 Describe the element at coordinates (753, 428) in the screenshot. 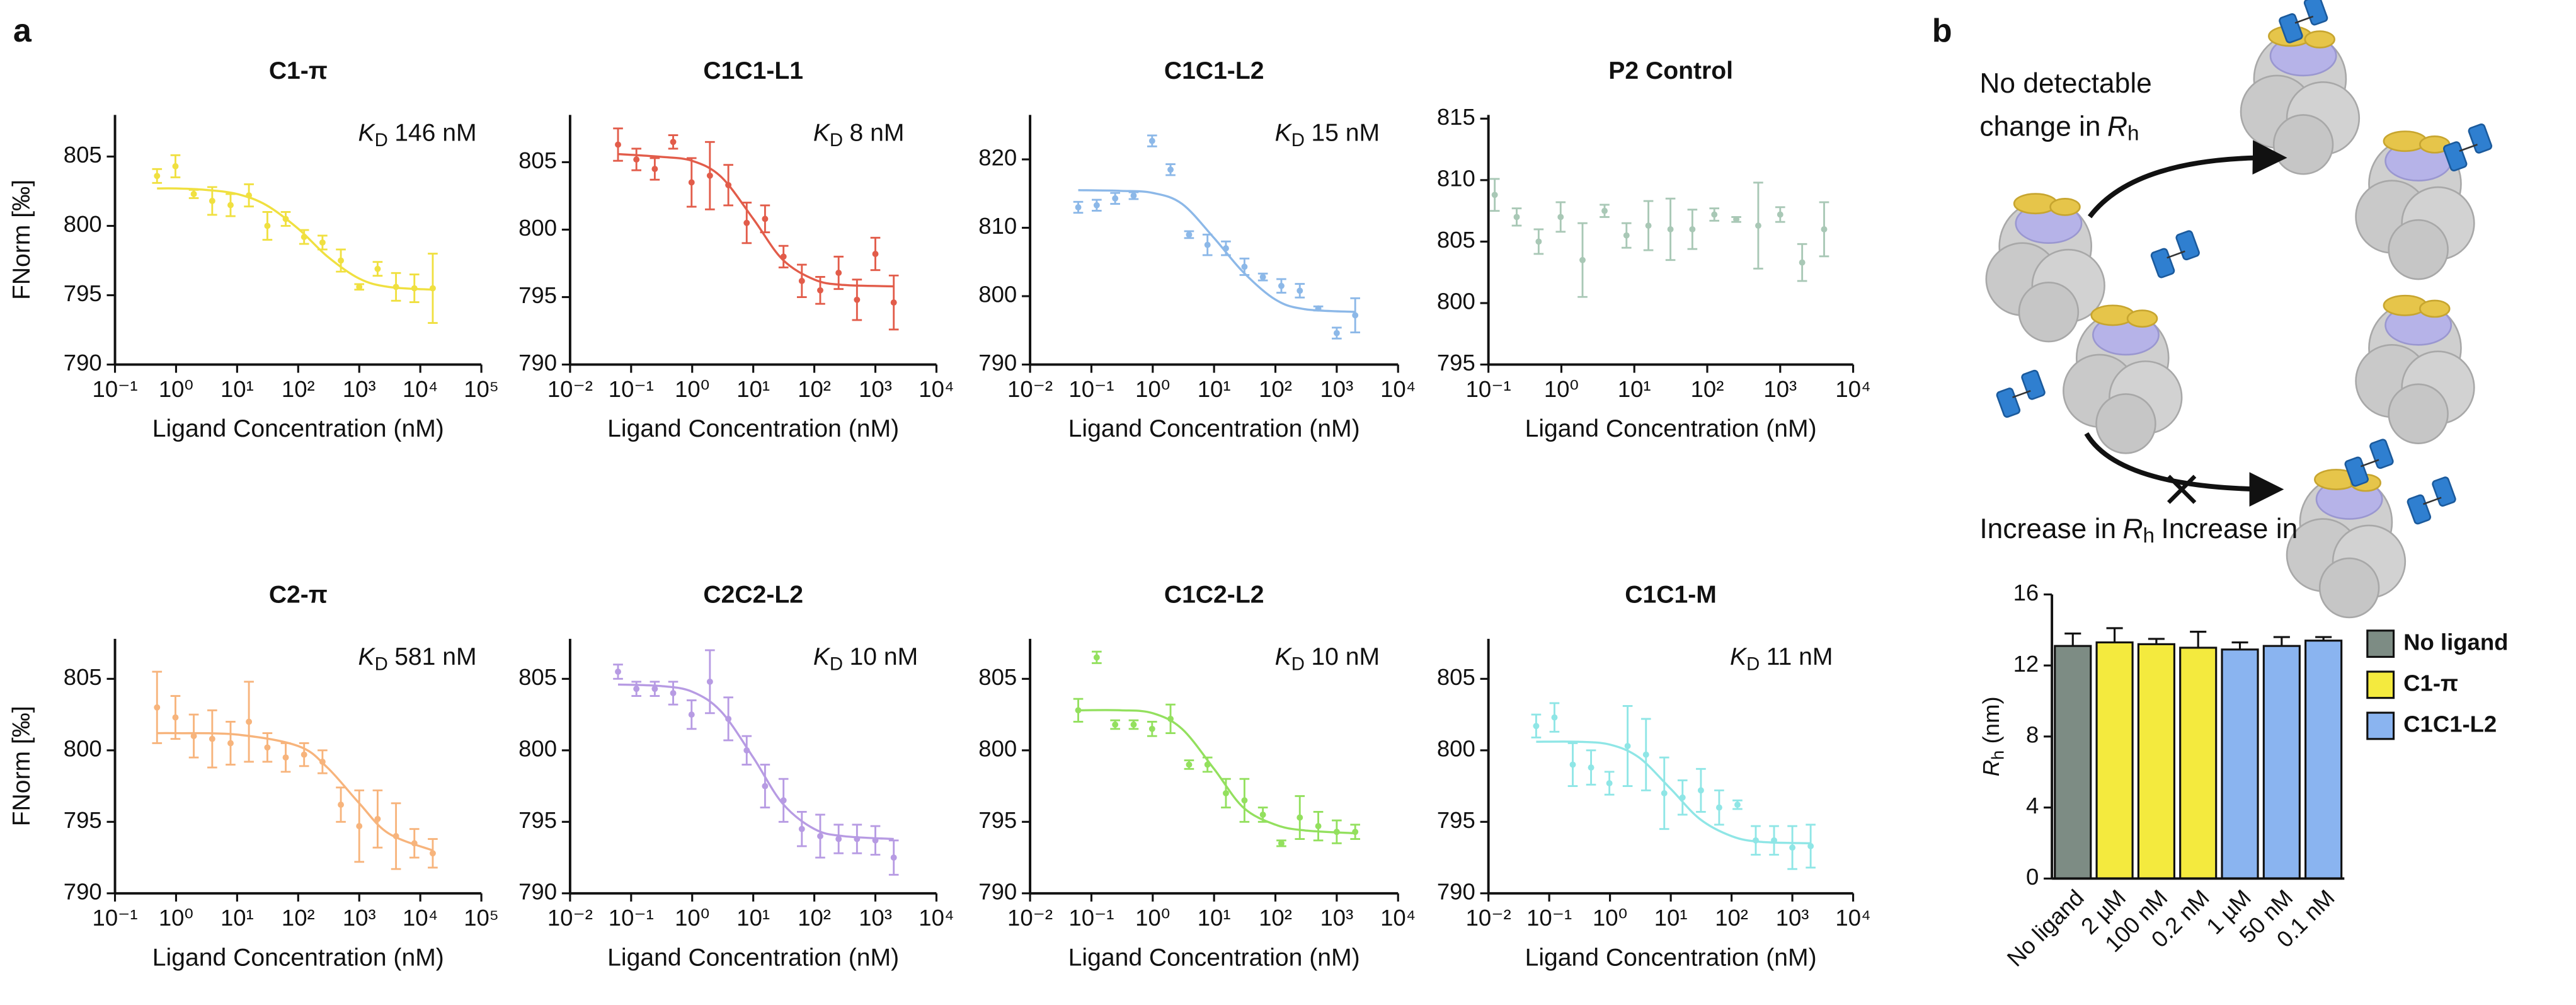

I see `x-axis-label: Ligand Concentration (nM)` at that location.